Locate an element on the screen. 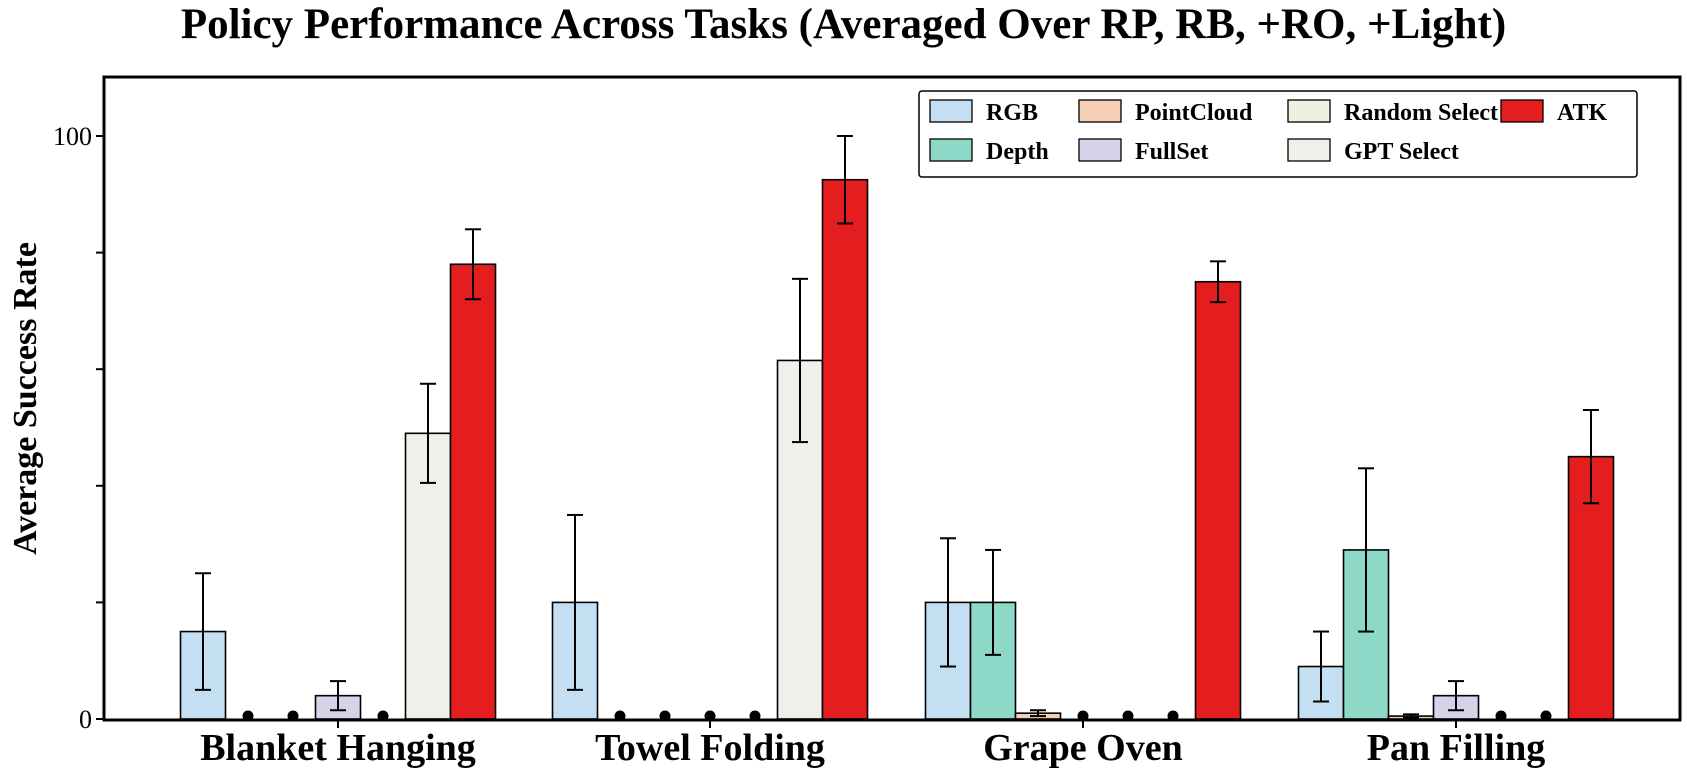 The height and width of the screenshot is (780, 1687). legend-label: FullSet is located at coordinates (1171, 152).